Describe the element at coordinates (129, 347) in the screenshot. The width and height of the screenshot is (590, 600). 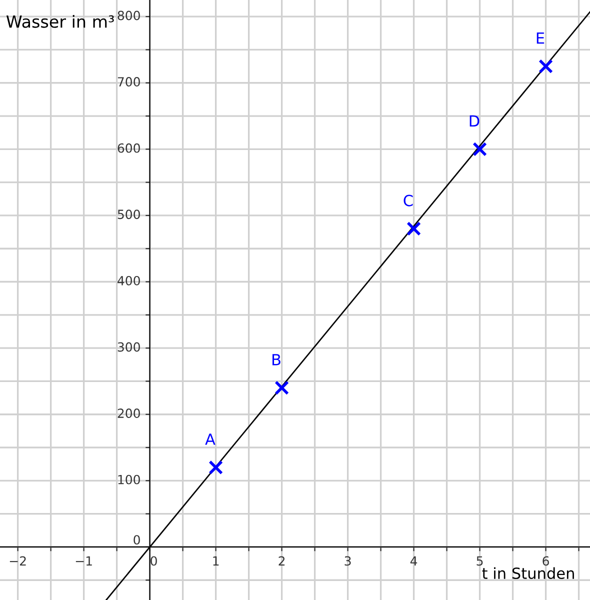
I see `y-tick-label: 300` at that location.